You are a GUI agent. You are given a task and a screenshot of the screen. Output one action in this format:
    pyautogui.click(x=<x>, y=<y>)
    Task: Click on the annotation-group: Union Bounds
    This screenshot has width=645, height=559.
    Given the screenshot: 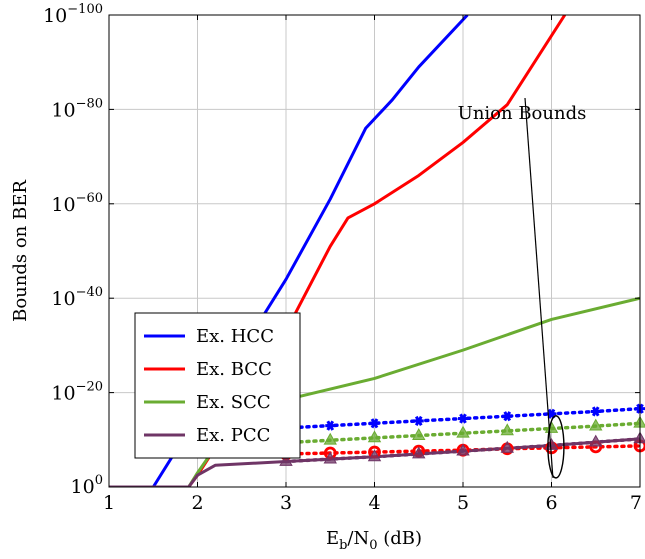 What is the action you would take?
    pyautogui.click(x=522, y=288)
    